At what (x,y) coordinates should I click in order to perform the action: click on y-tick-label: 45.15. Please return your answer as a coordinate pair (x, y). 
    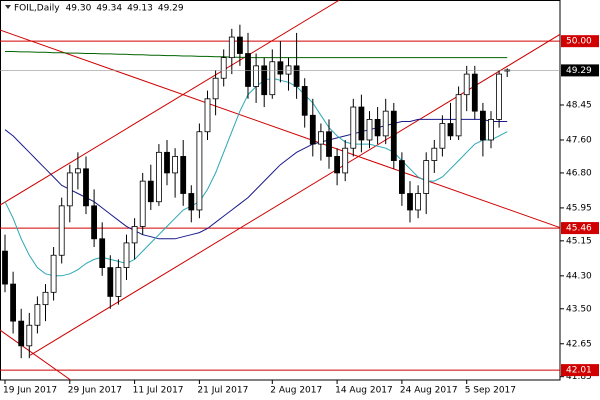
    Looking at the image, I should click on (579, 241).